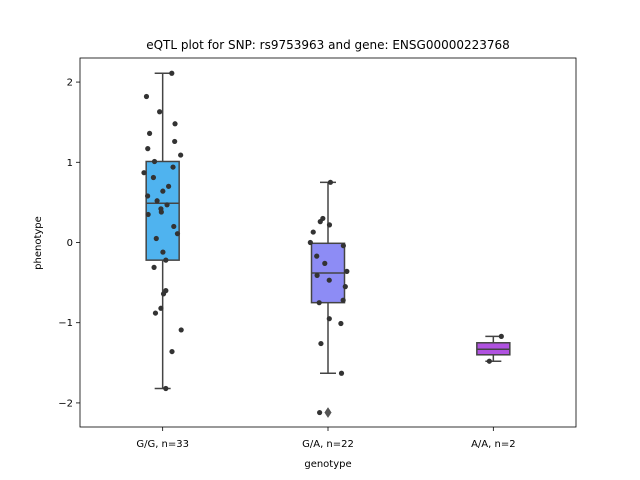 This screenshot has width=640, height=480. Describe the element at coordinates (162, 444) in the screenshot. I see `x-tick-label: G/G, n=33` at that location.